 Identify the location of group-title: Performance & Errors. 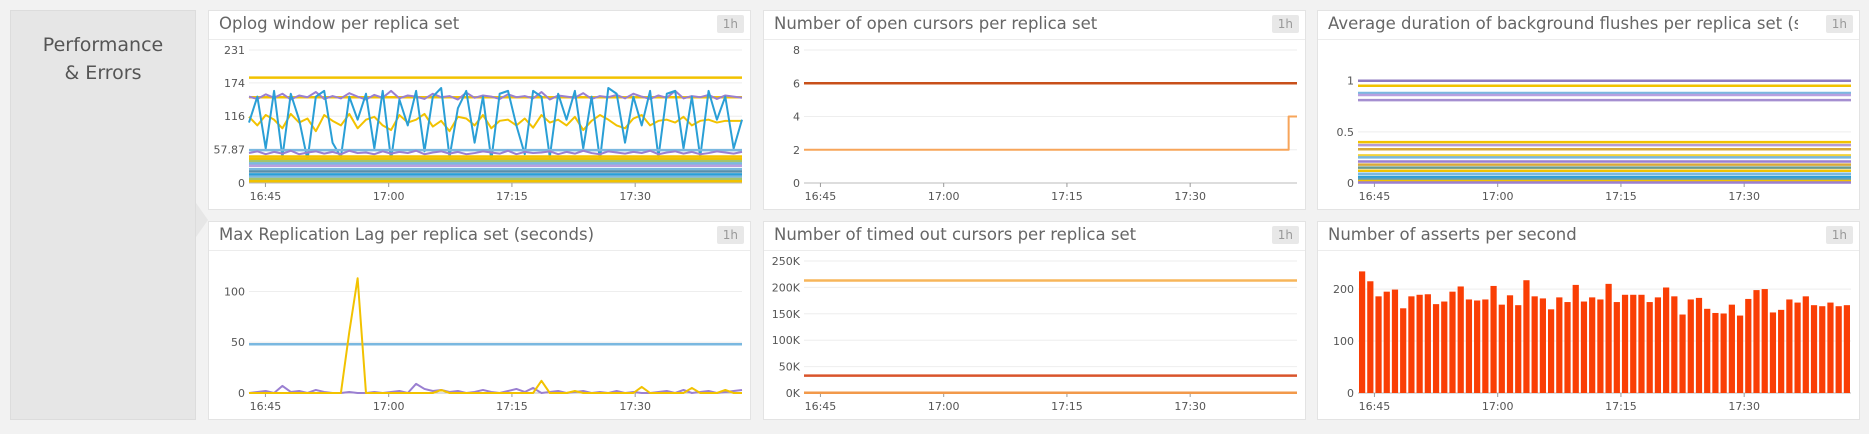
(103, 59).